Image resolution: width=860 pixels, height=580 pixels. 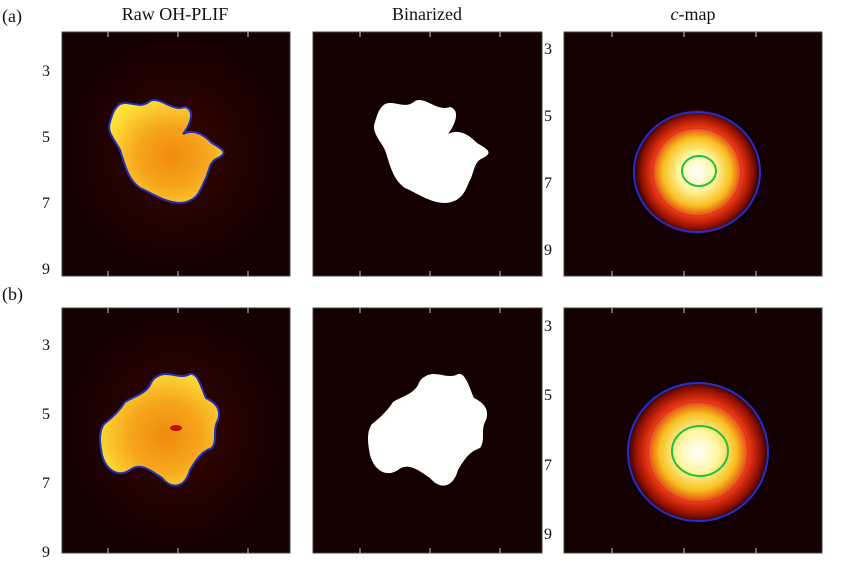 What do you see at coordinates (12, 16) in the screenshot?
I see `row-label: (a)` at bounding box center [12, 16].